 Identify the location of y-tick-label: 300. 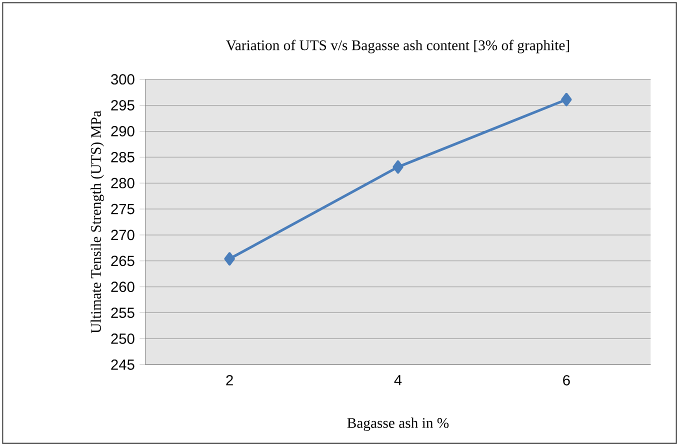
(122, 79).